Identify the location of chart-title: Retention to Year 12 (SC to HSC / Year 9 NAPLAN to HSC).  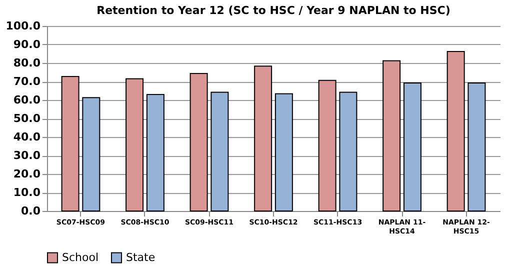
(273, 10).